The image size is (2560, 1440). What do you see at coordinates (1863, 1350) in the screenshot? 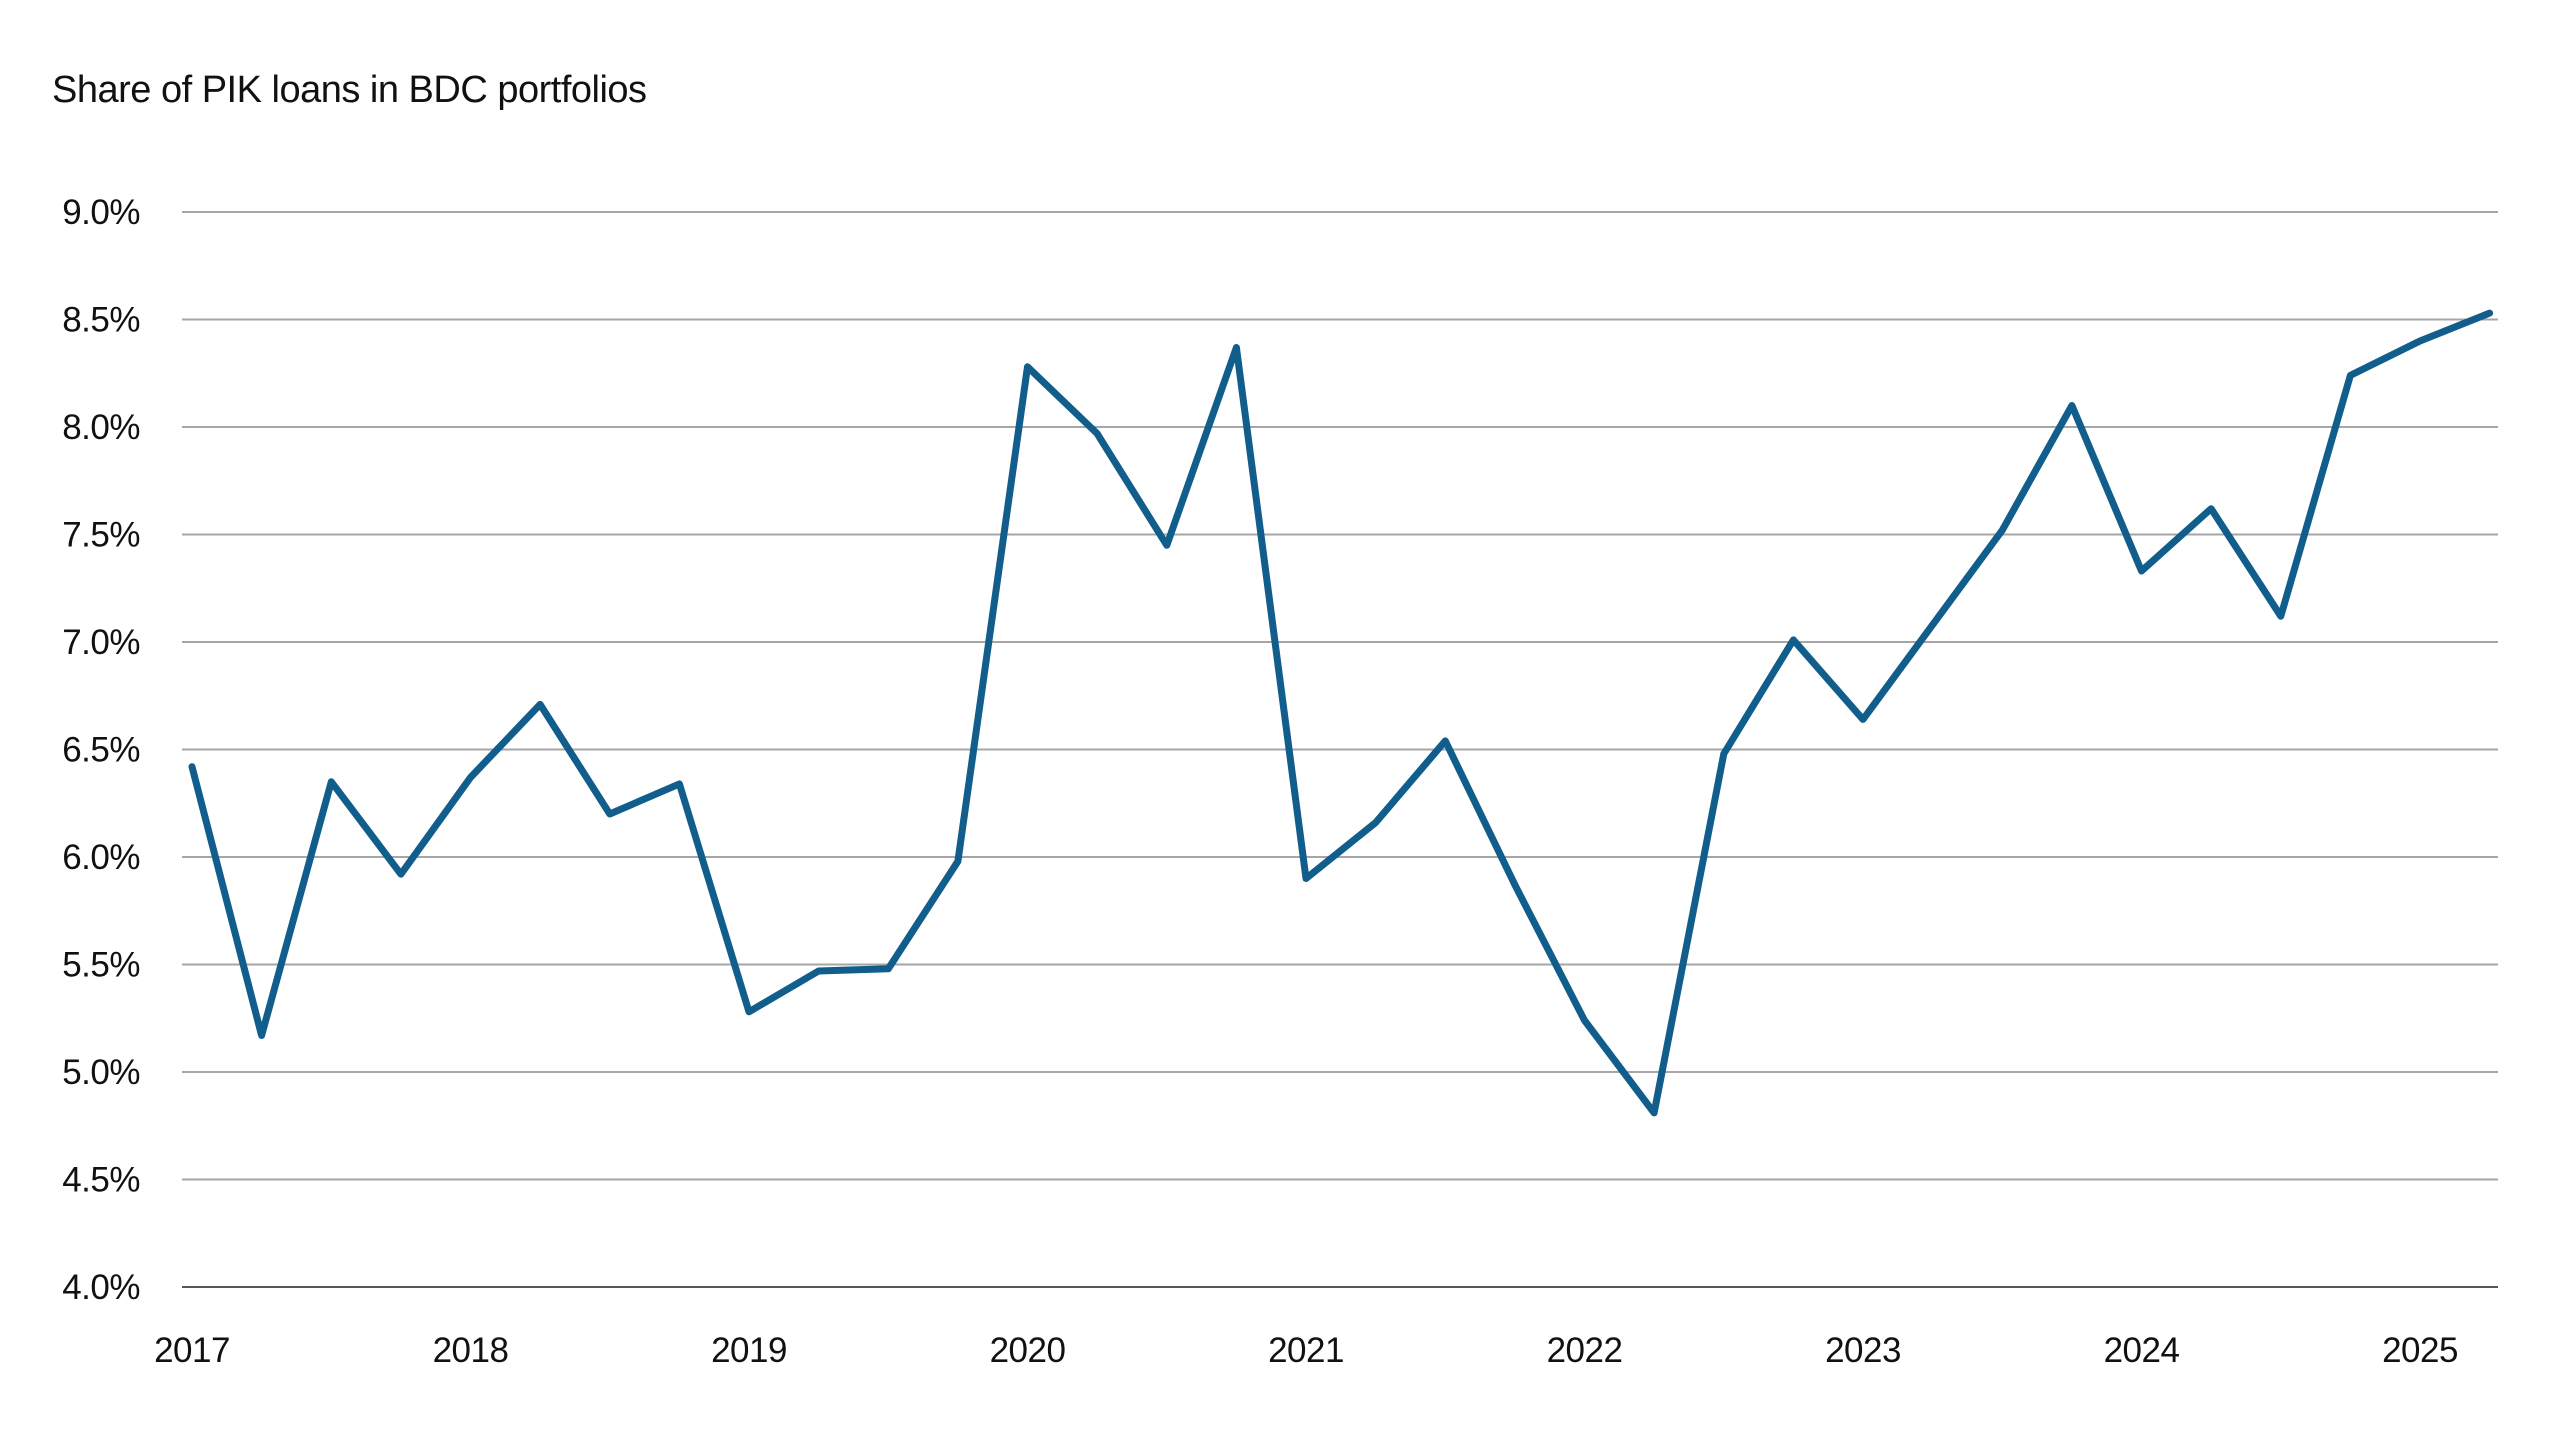
I see `x-tick-label: 2023` at bounding box center [1863, 1350].